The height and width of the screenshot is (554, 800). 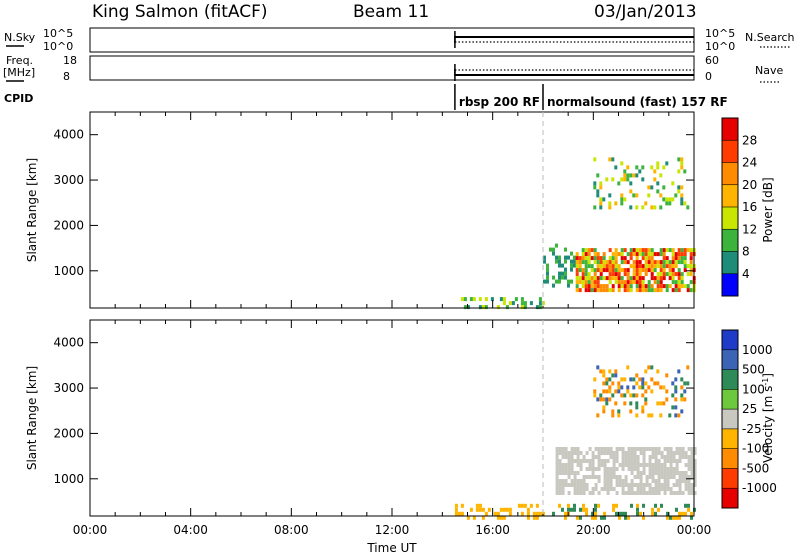 What do you see at coordinates (68, 225) in the screenshot?
I see `y-tick-label: 2000` at bounding box center [68, 225].